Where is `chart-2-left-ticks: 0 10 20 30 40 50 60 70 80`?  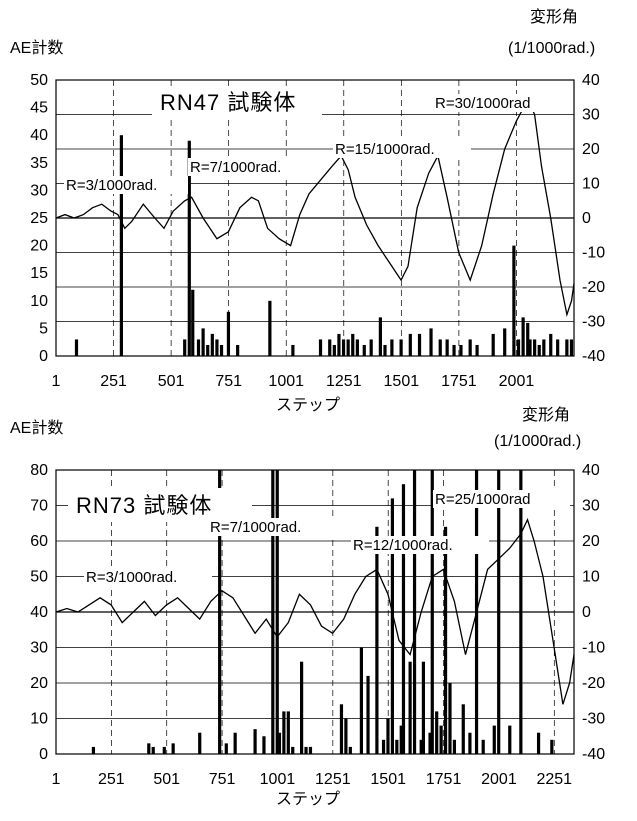 chart-2-left-ticks: 0 10 20 30 40 50 60 70 80 is located at coordinates (39, 612).